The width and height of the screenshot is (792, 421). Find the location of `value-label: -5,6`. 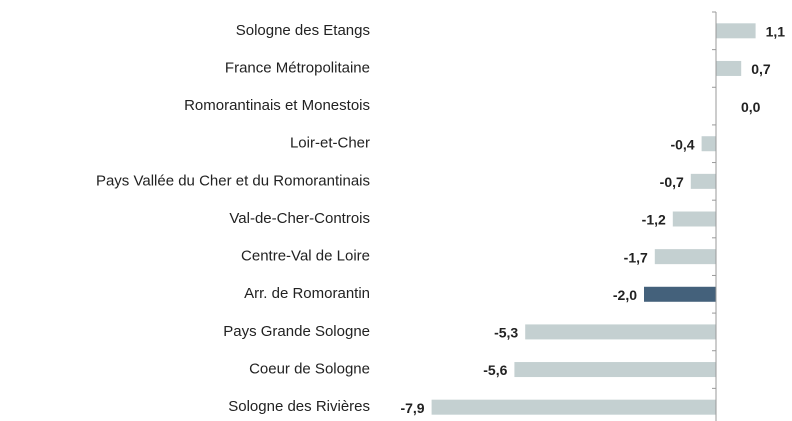

value-label: -5,6 is located at coordinates (495, 370).